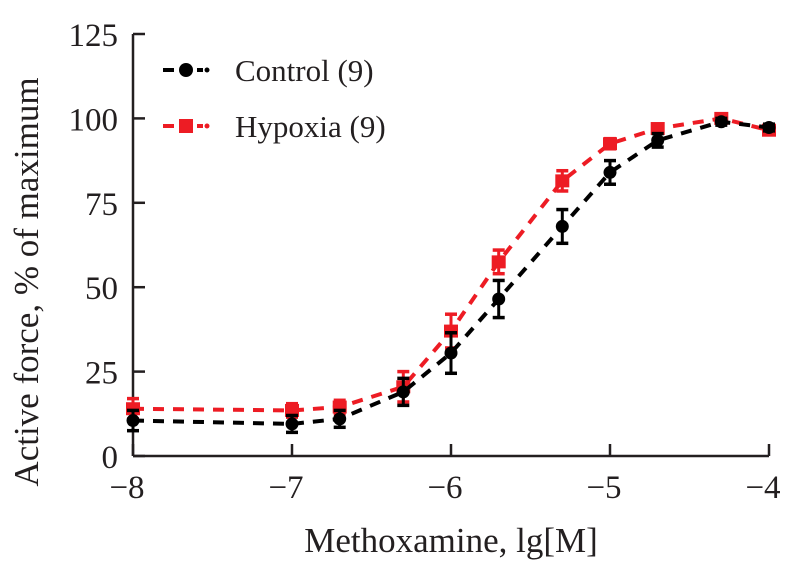  Describe the element at coordinates (274, 98) in the screenshot. I see `legend: Control (9) Hypoxia (9)` at that location.